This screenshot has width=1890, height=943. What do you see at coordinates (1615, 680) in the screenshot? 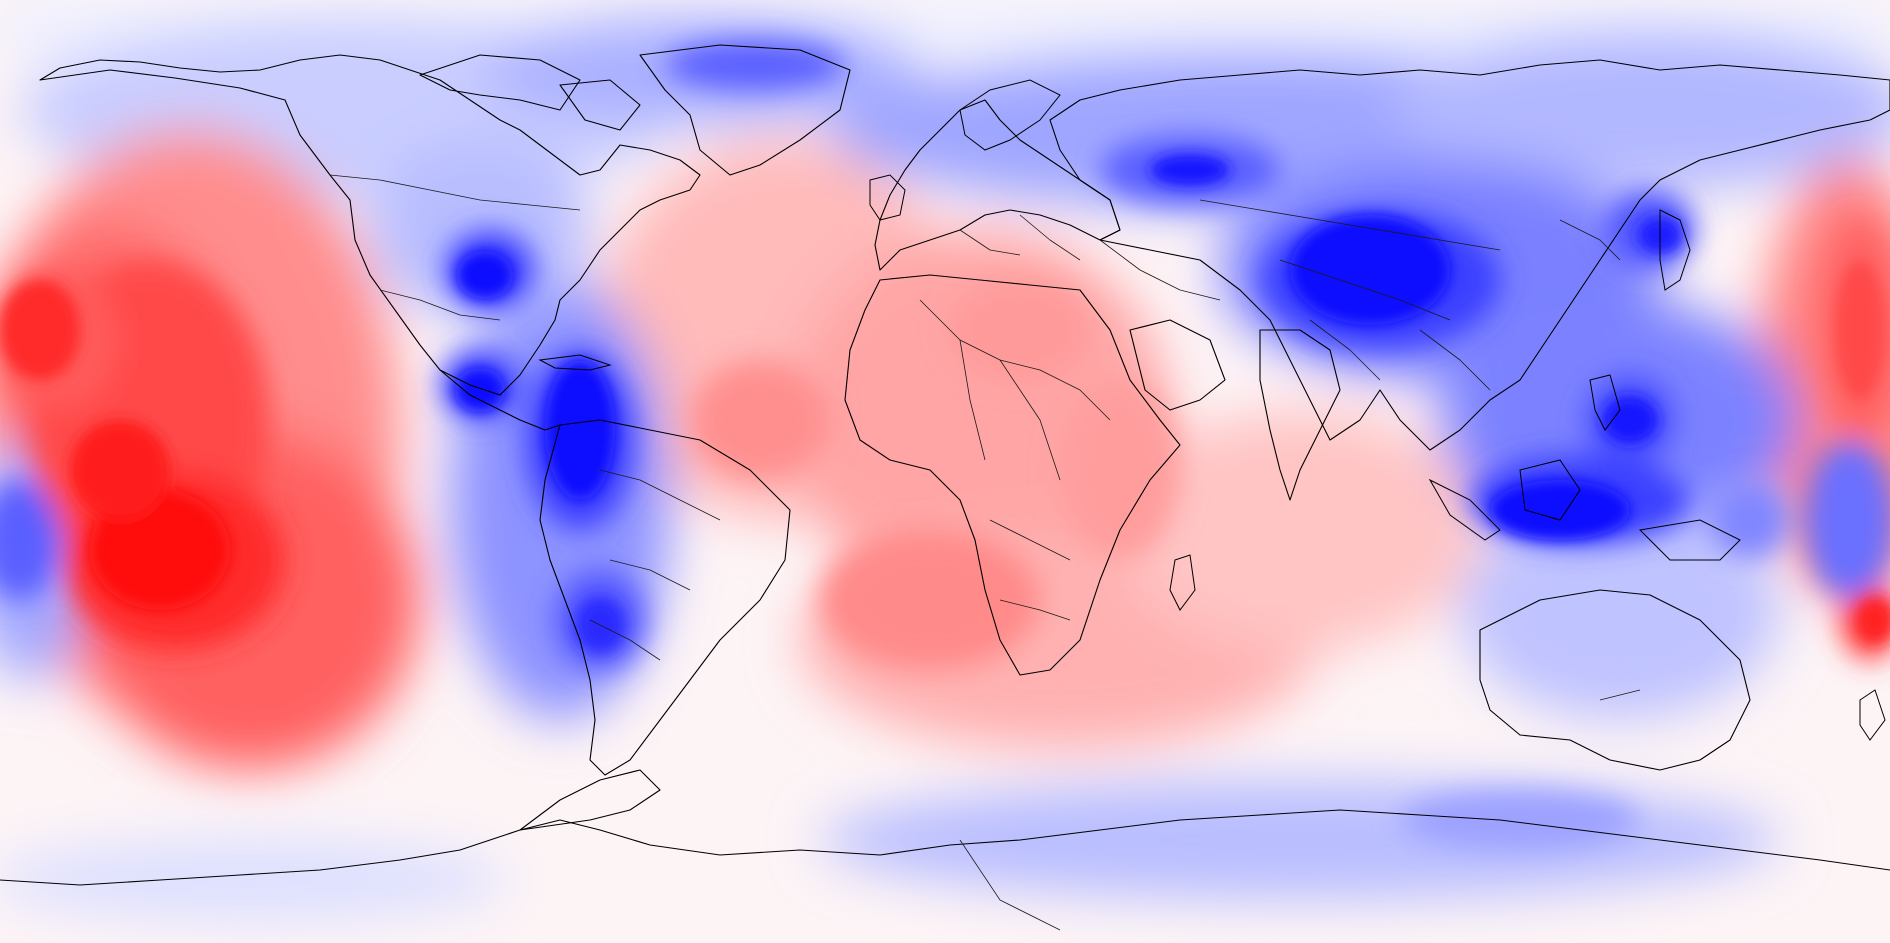
I see `coast-australia` at bounding box center [1615, 680].